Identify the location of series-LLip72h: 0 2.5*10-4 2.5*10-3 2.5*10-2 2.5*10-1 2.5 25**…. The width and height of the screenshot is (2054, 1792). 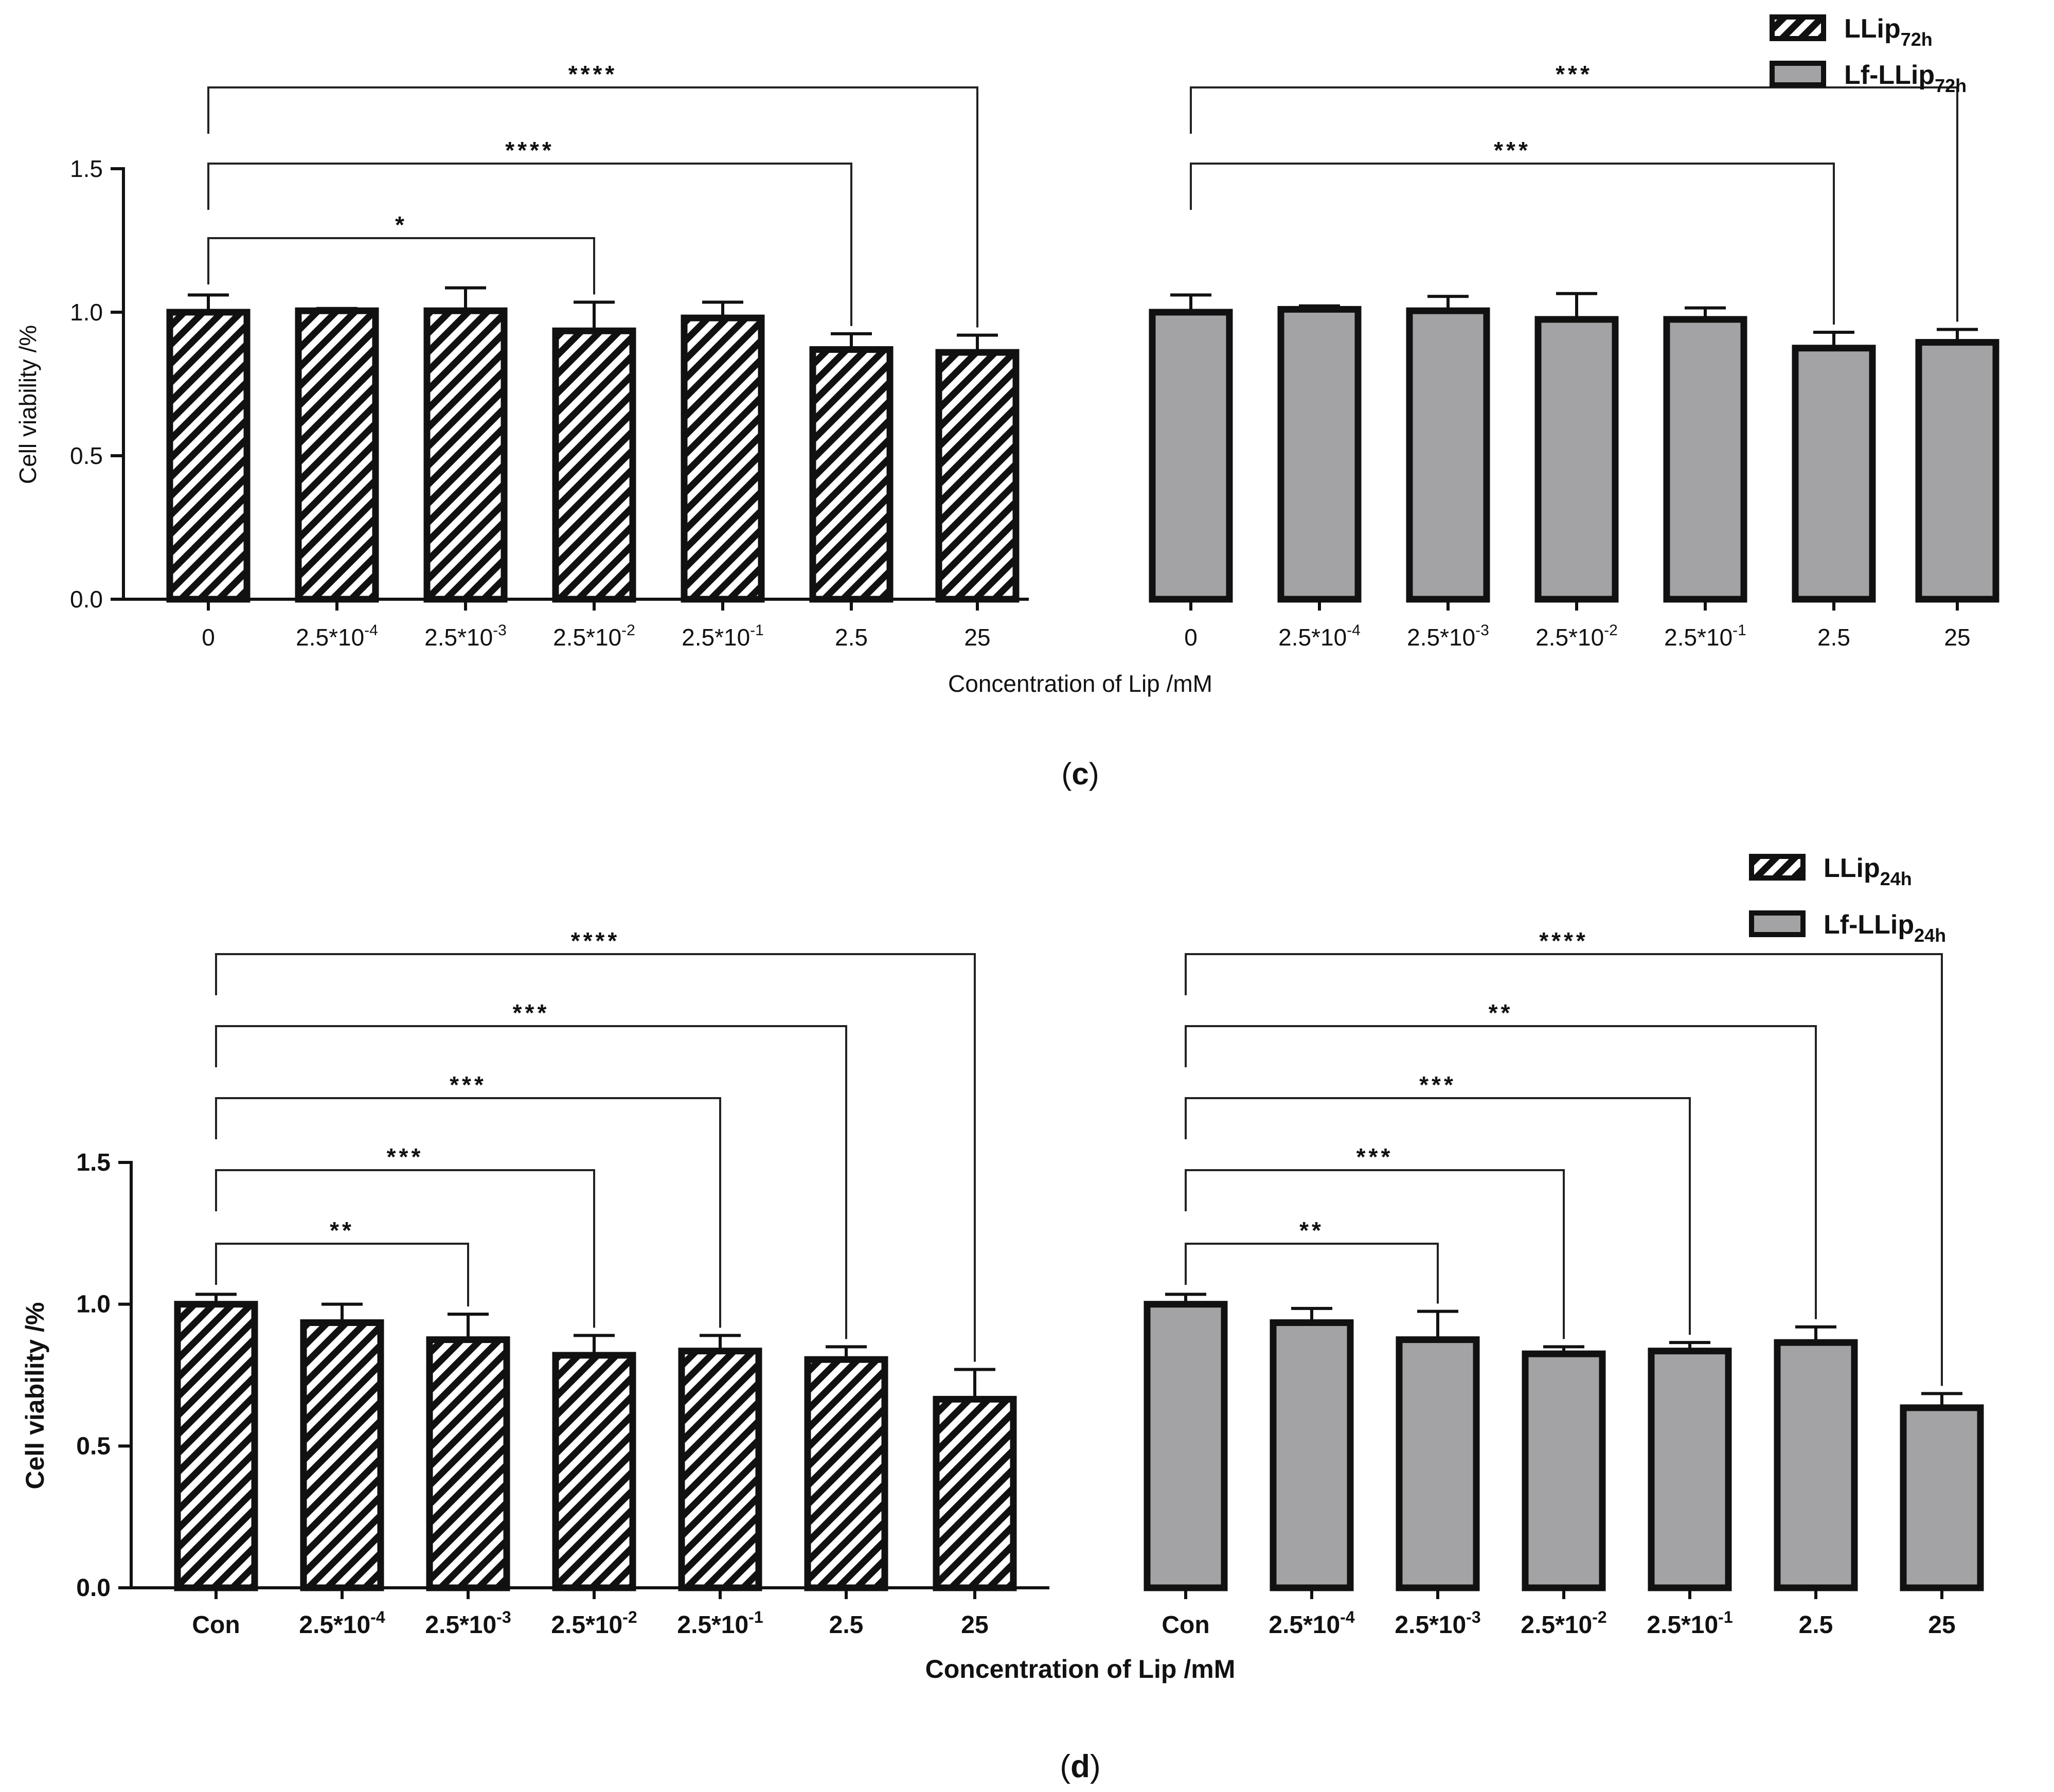
(593, 356).